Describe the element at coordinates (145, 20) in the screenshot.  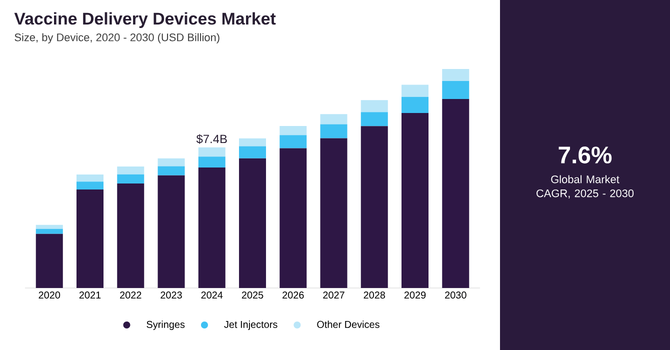
I see `chart-title: Vaccine Delivery Devices Market` at that location.